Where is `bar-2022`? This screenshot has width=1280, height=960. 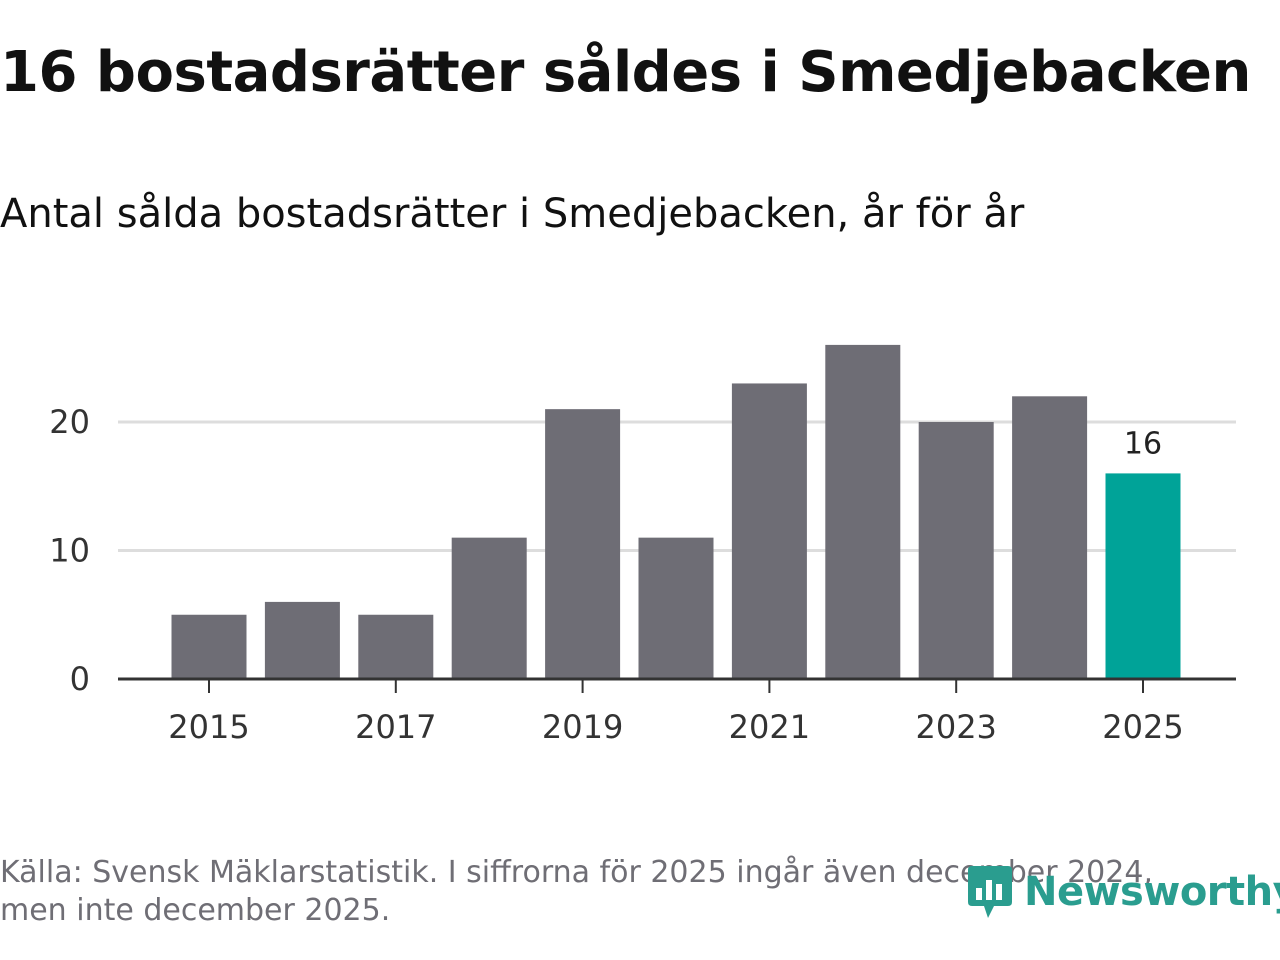
bar-2022 is located at coordinates (863, 511).